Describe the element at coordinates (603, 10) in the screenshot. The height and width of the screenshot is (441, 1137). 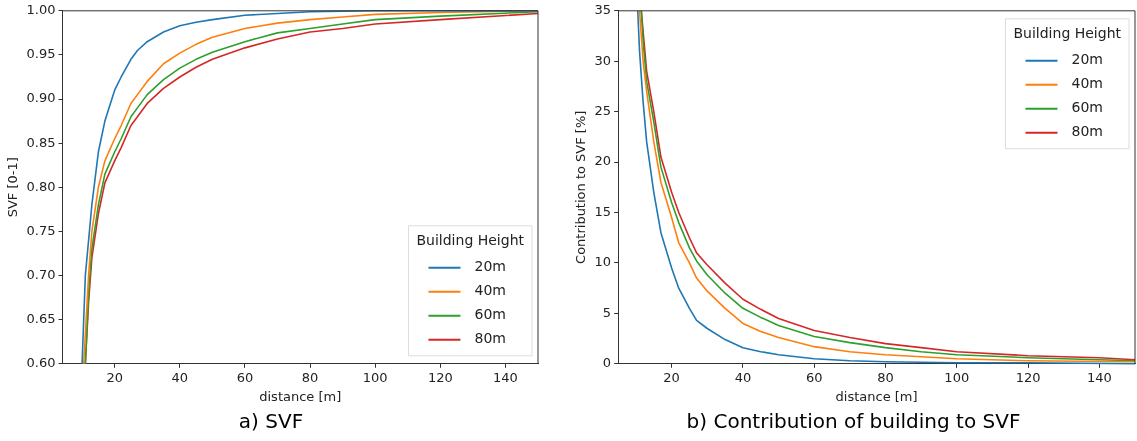
I see `y-tick-label: 35` at that location.